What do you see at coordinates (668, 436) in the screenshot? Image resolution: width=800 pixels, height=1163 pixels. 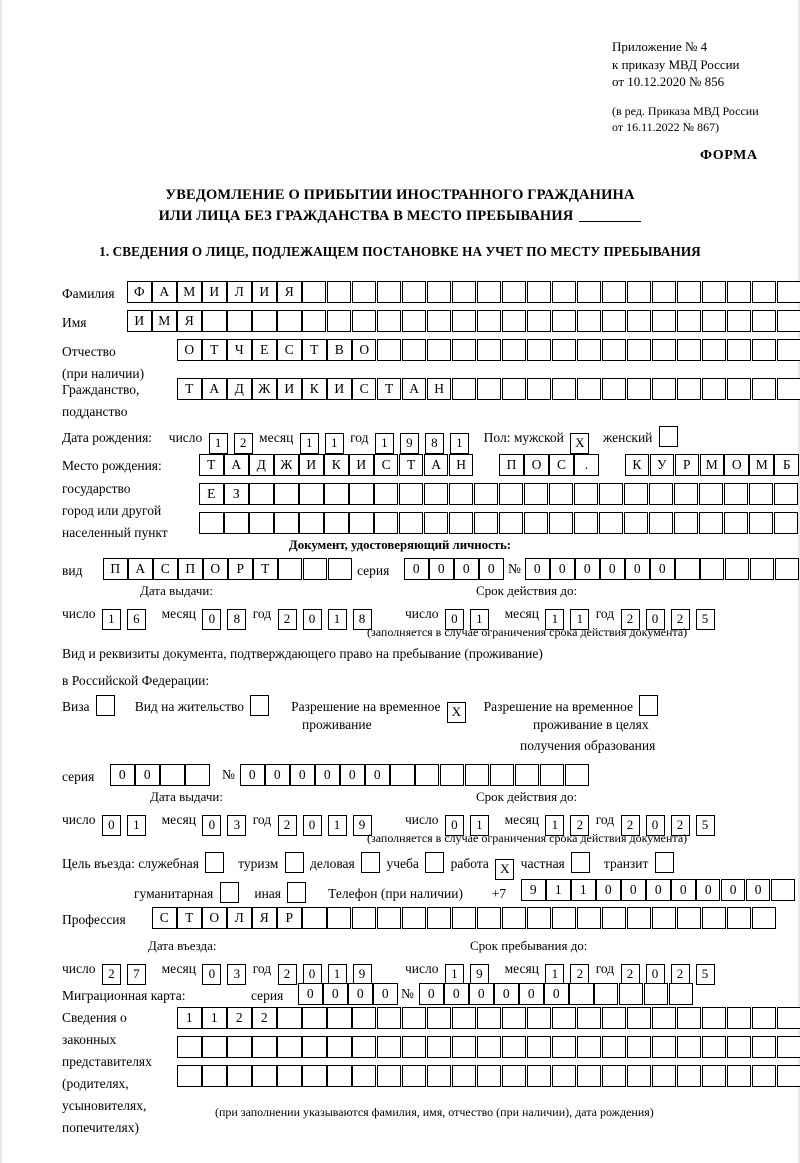 I see `checkbox-sex-female` at bounding box center [668, 436].